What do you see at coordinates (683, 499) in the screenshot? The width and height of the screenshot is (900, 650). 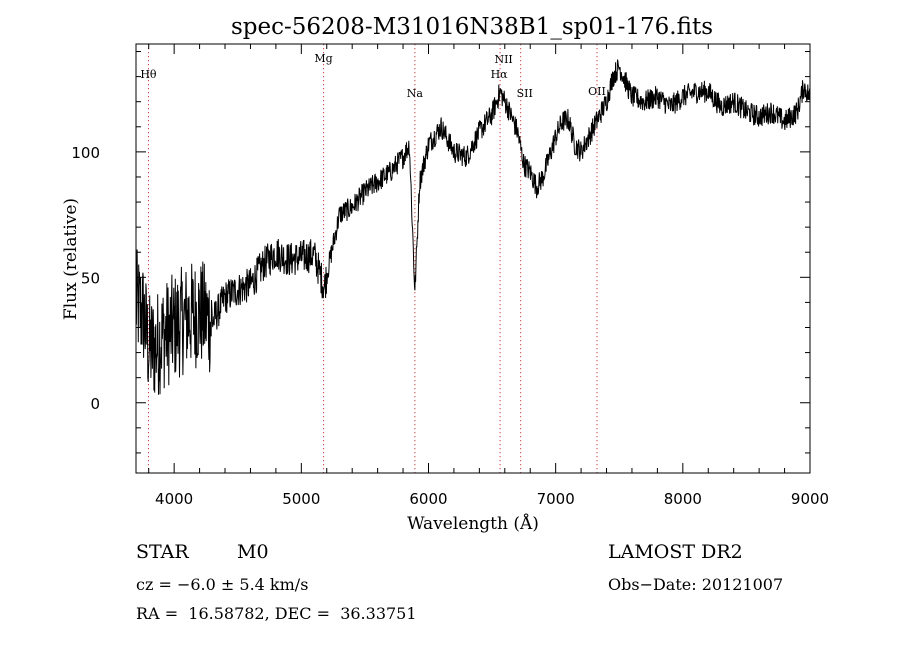 I see `x-tick-label: 8000` at bounding box center [683, 499].